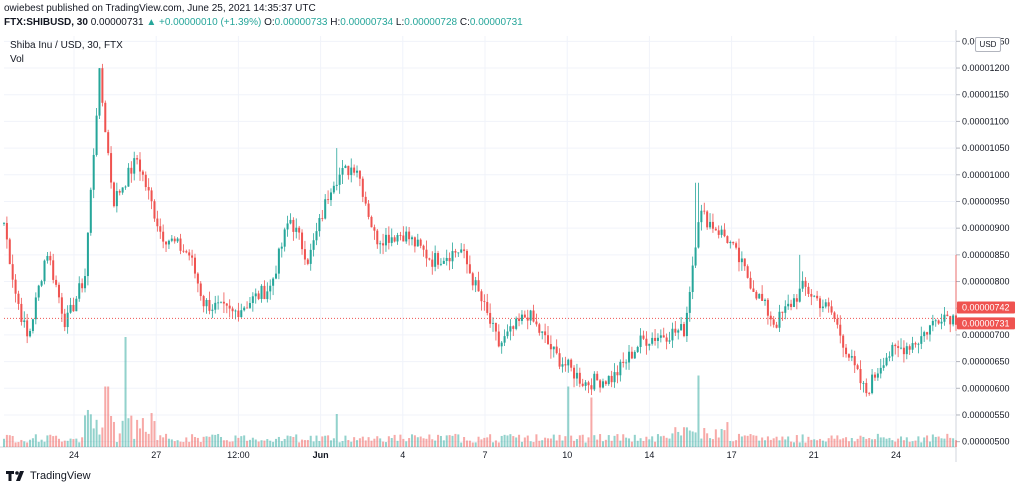 Image resolution: width=1024 pixels, height=492 pixels. What do you see at coordinates (988, 44) in the screenshot?
I see `currency-button: USD` at bounding box center [988, 44].